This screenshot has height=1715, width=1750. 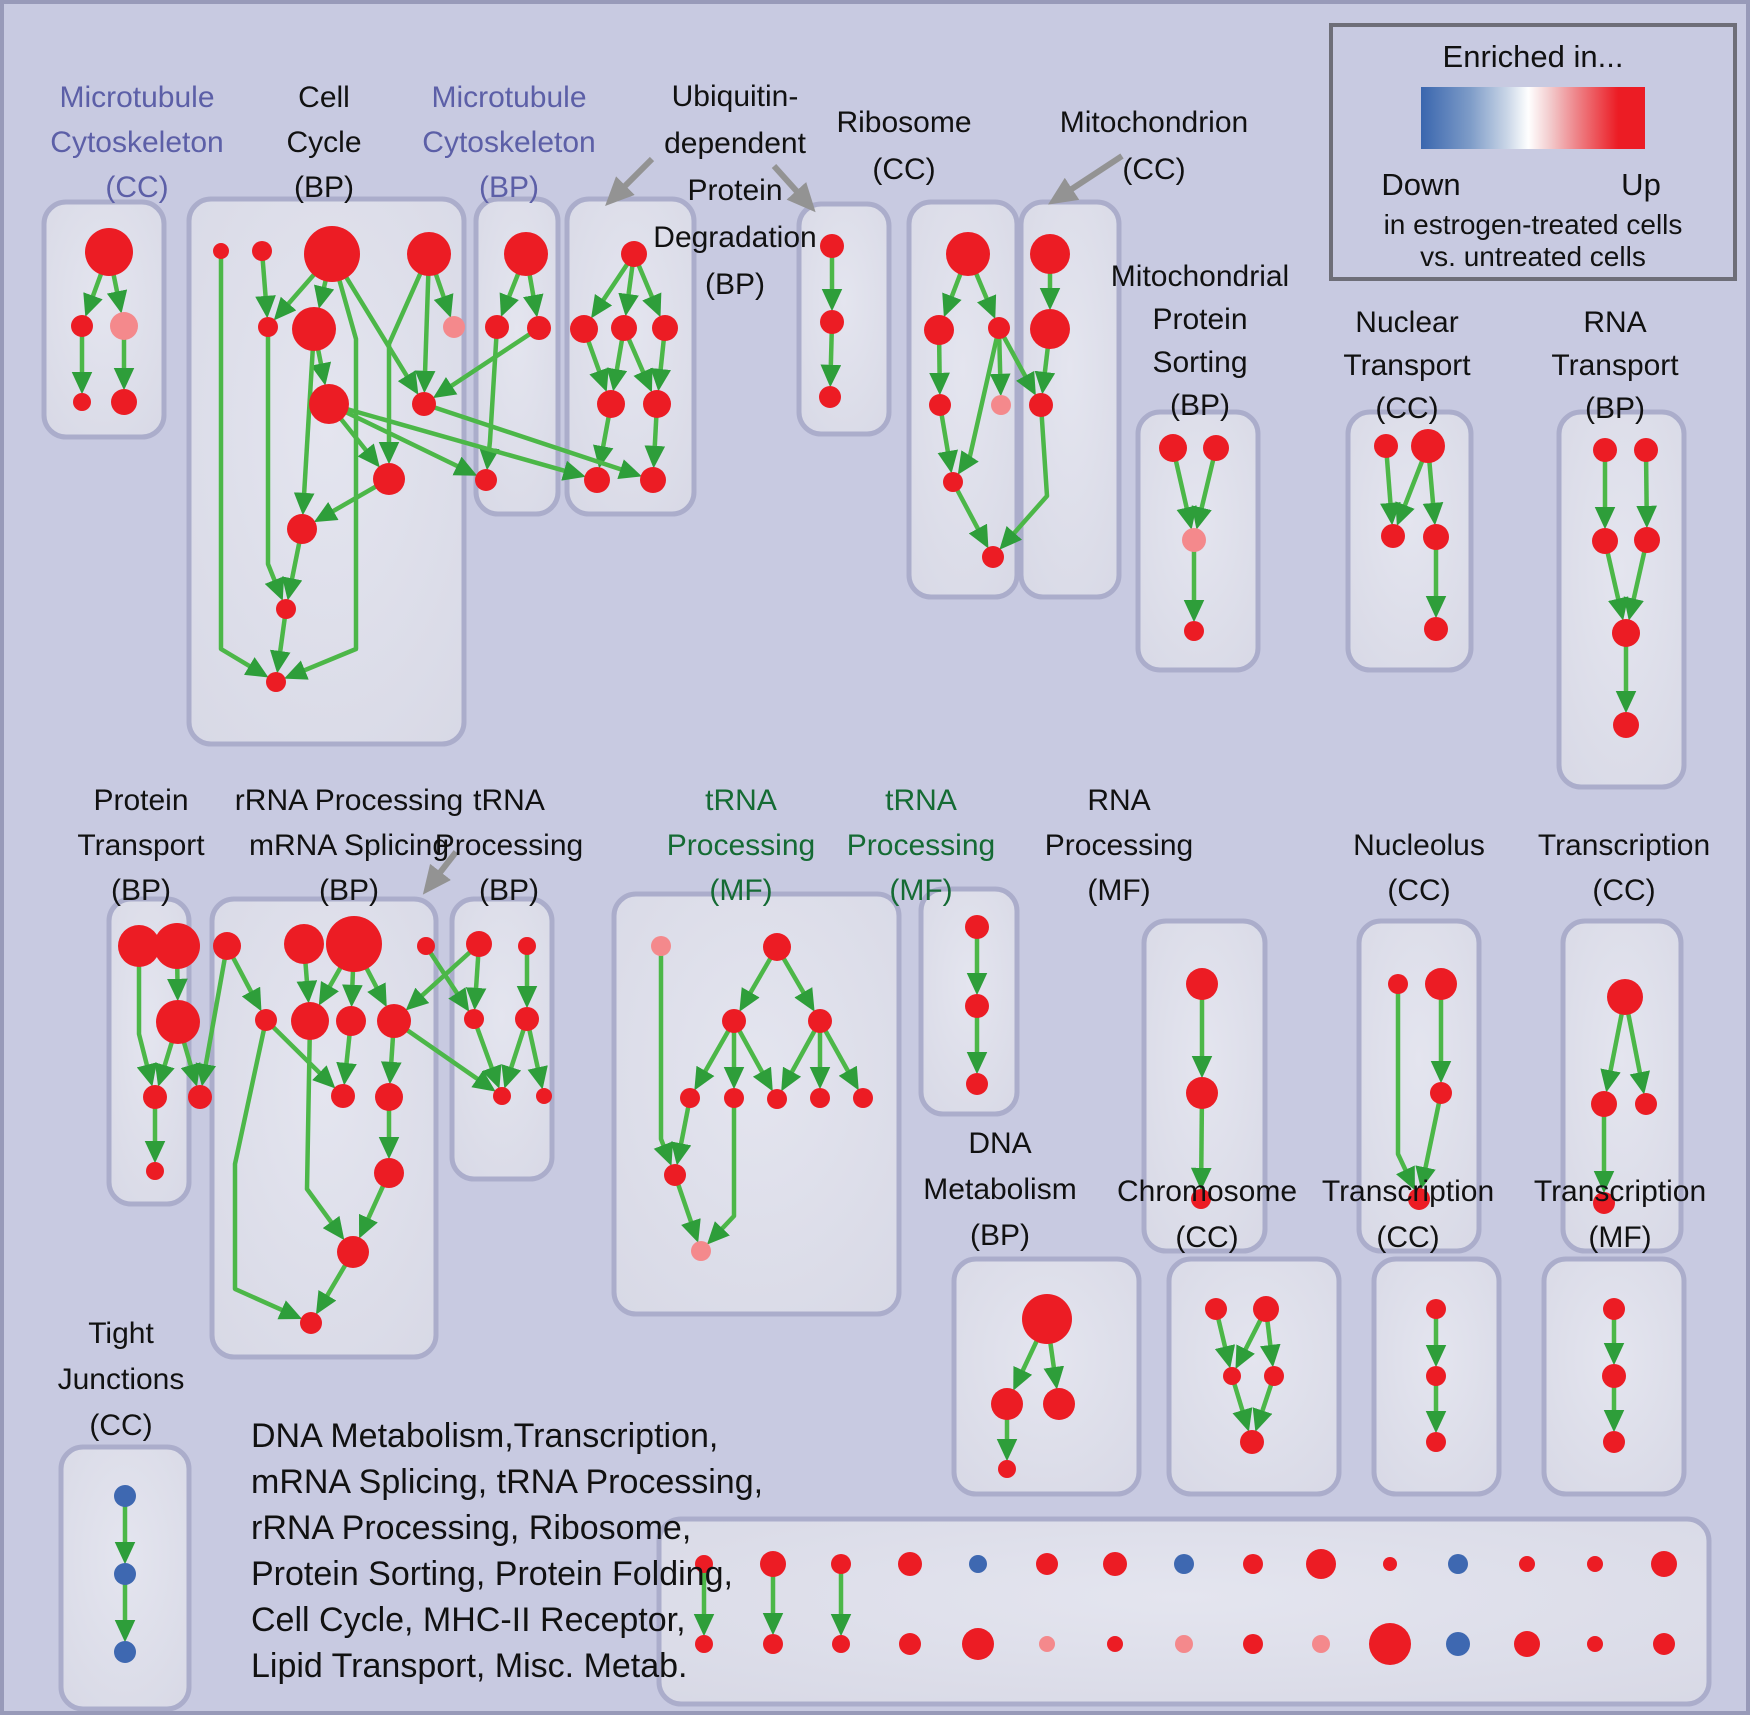 What do you see at coordinates (324, 142) in the screenshot?
I see `cluster-label-line: Cycle` at bounding box center [324, 142].